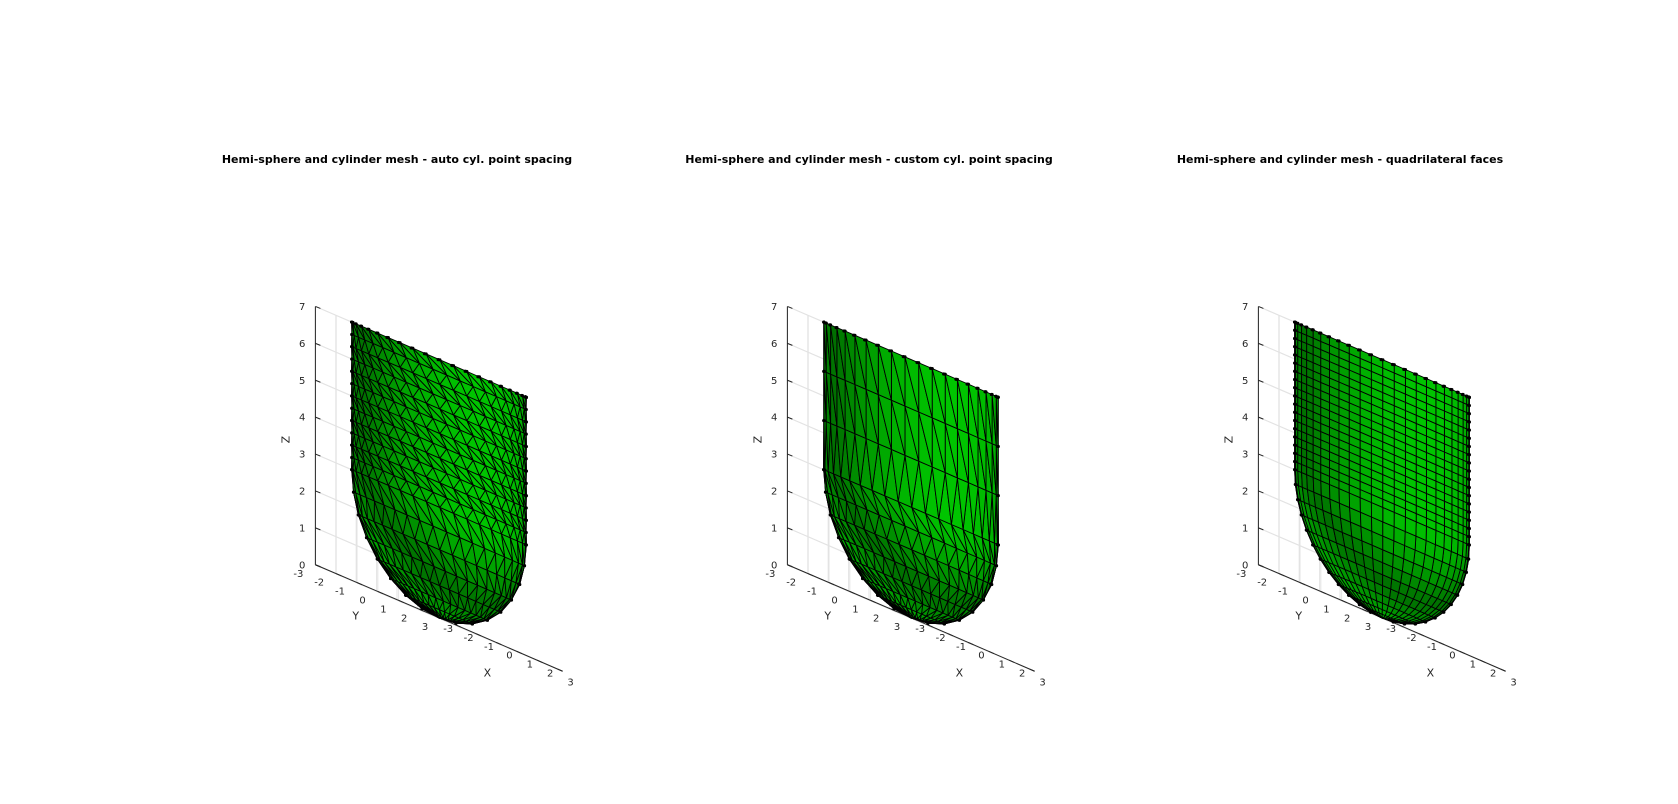 This screenshot has height=804, width=1678. I want to click on x-tick, so click(539, 661).